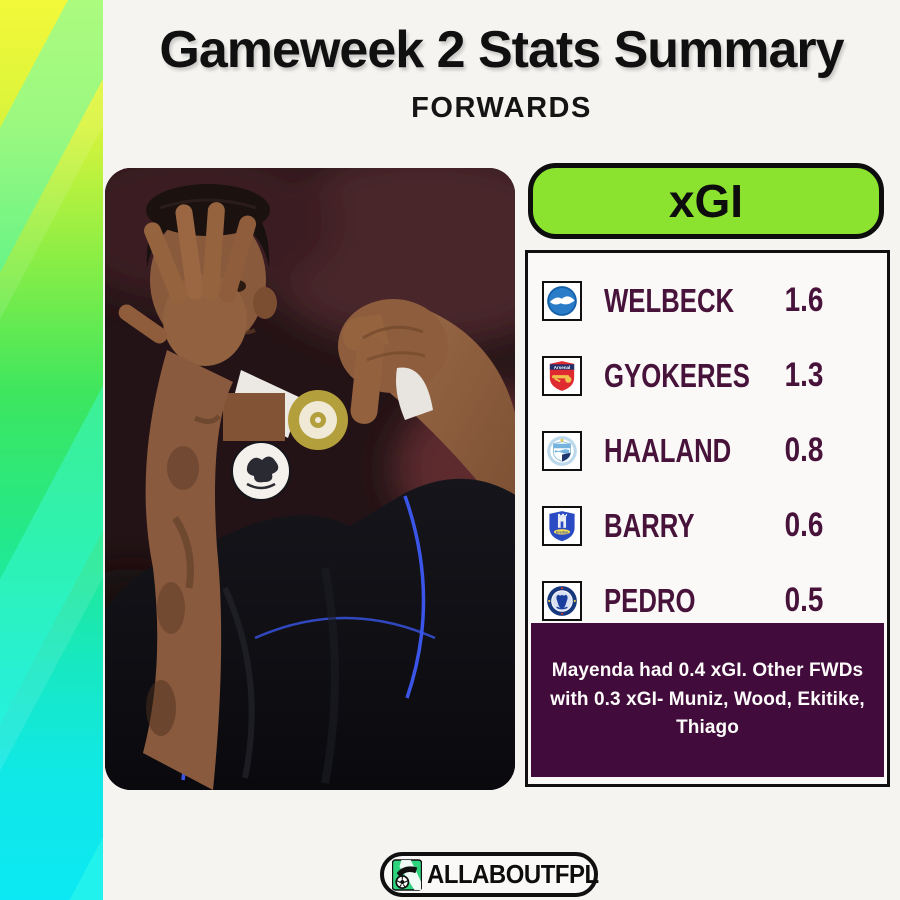 The height and width of the screenshot is (900, 900). I want to click on page-title: Gameweek 2 Stats Summary, so click(501, 50).